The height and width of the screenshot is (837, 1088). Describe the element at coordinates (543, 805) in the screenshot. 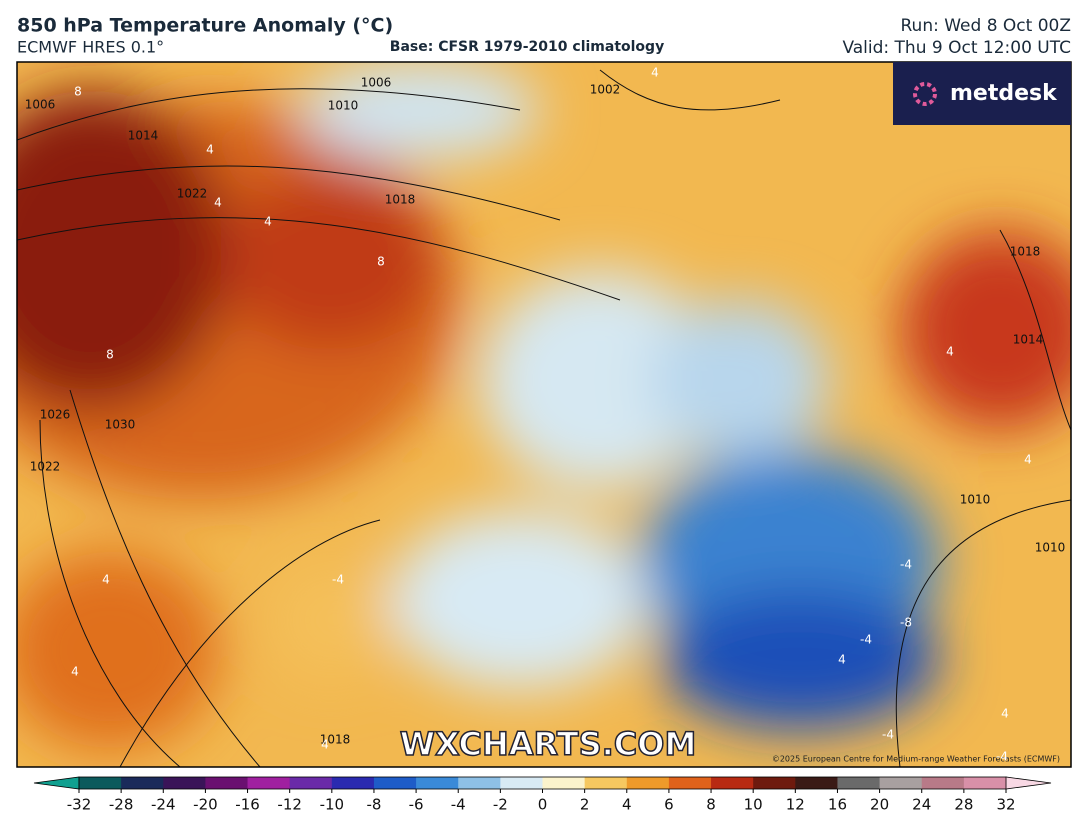

I see `colorbar-tick-label: 0` at that location.